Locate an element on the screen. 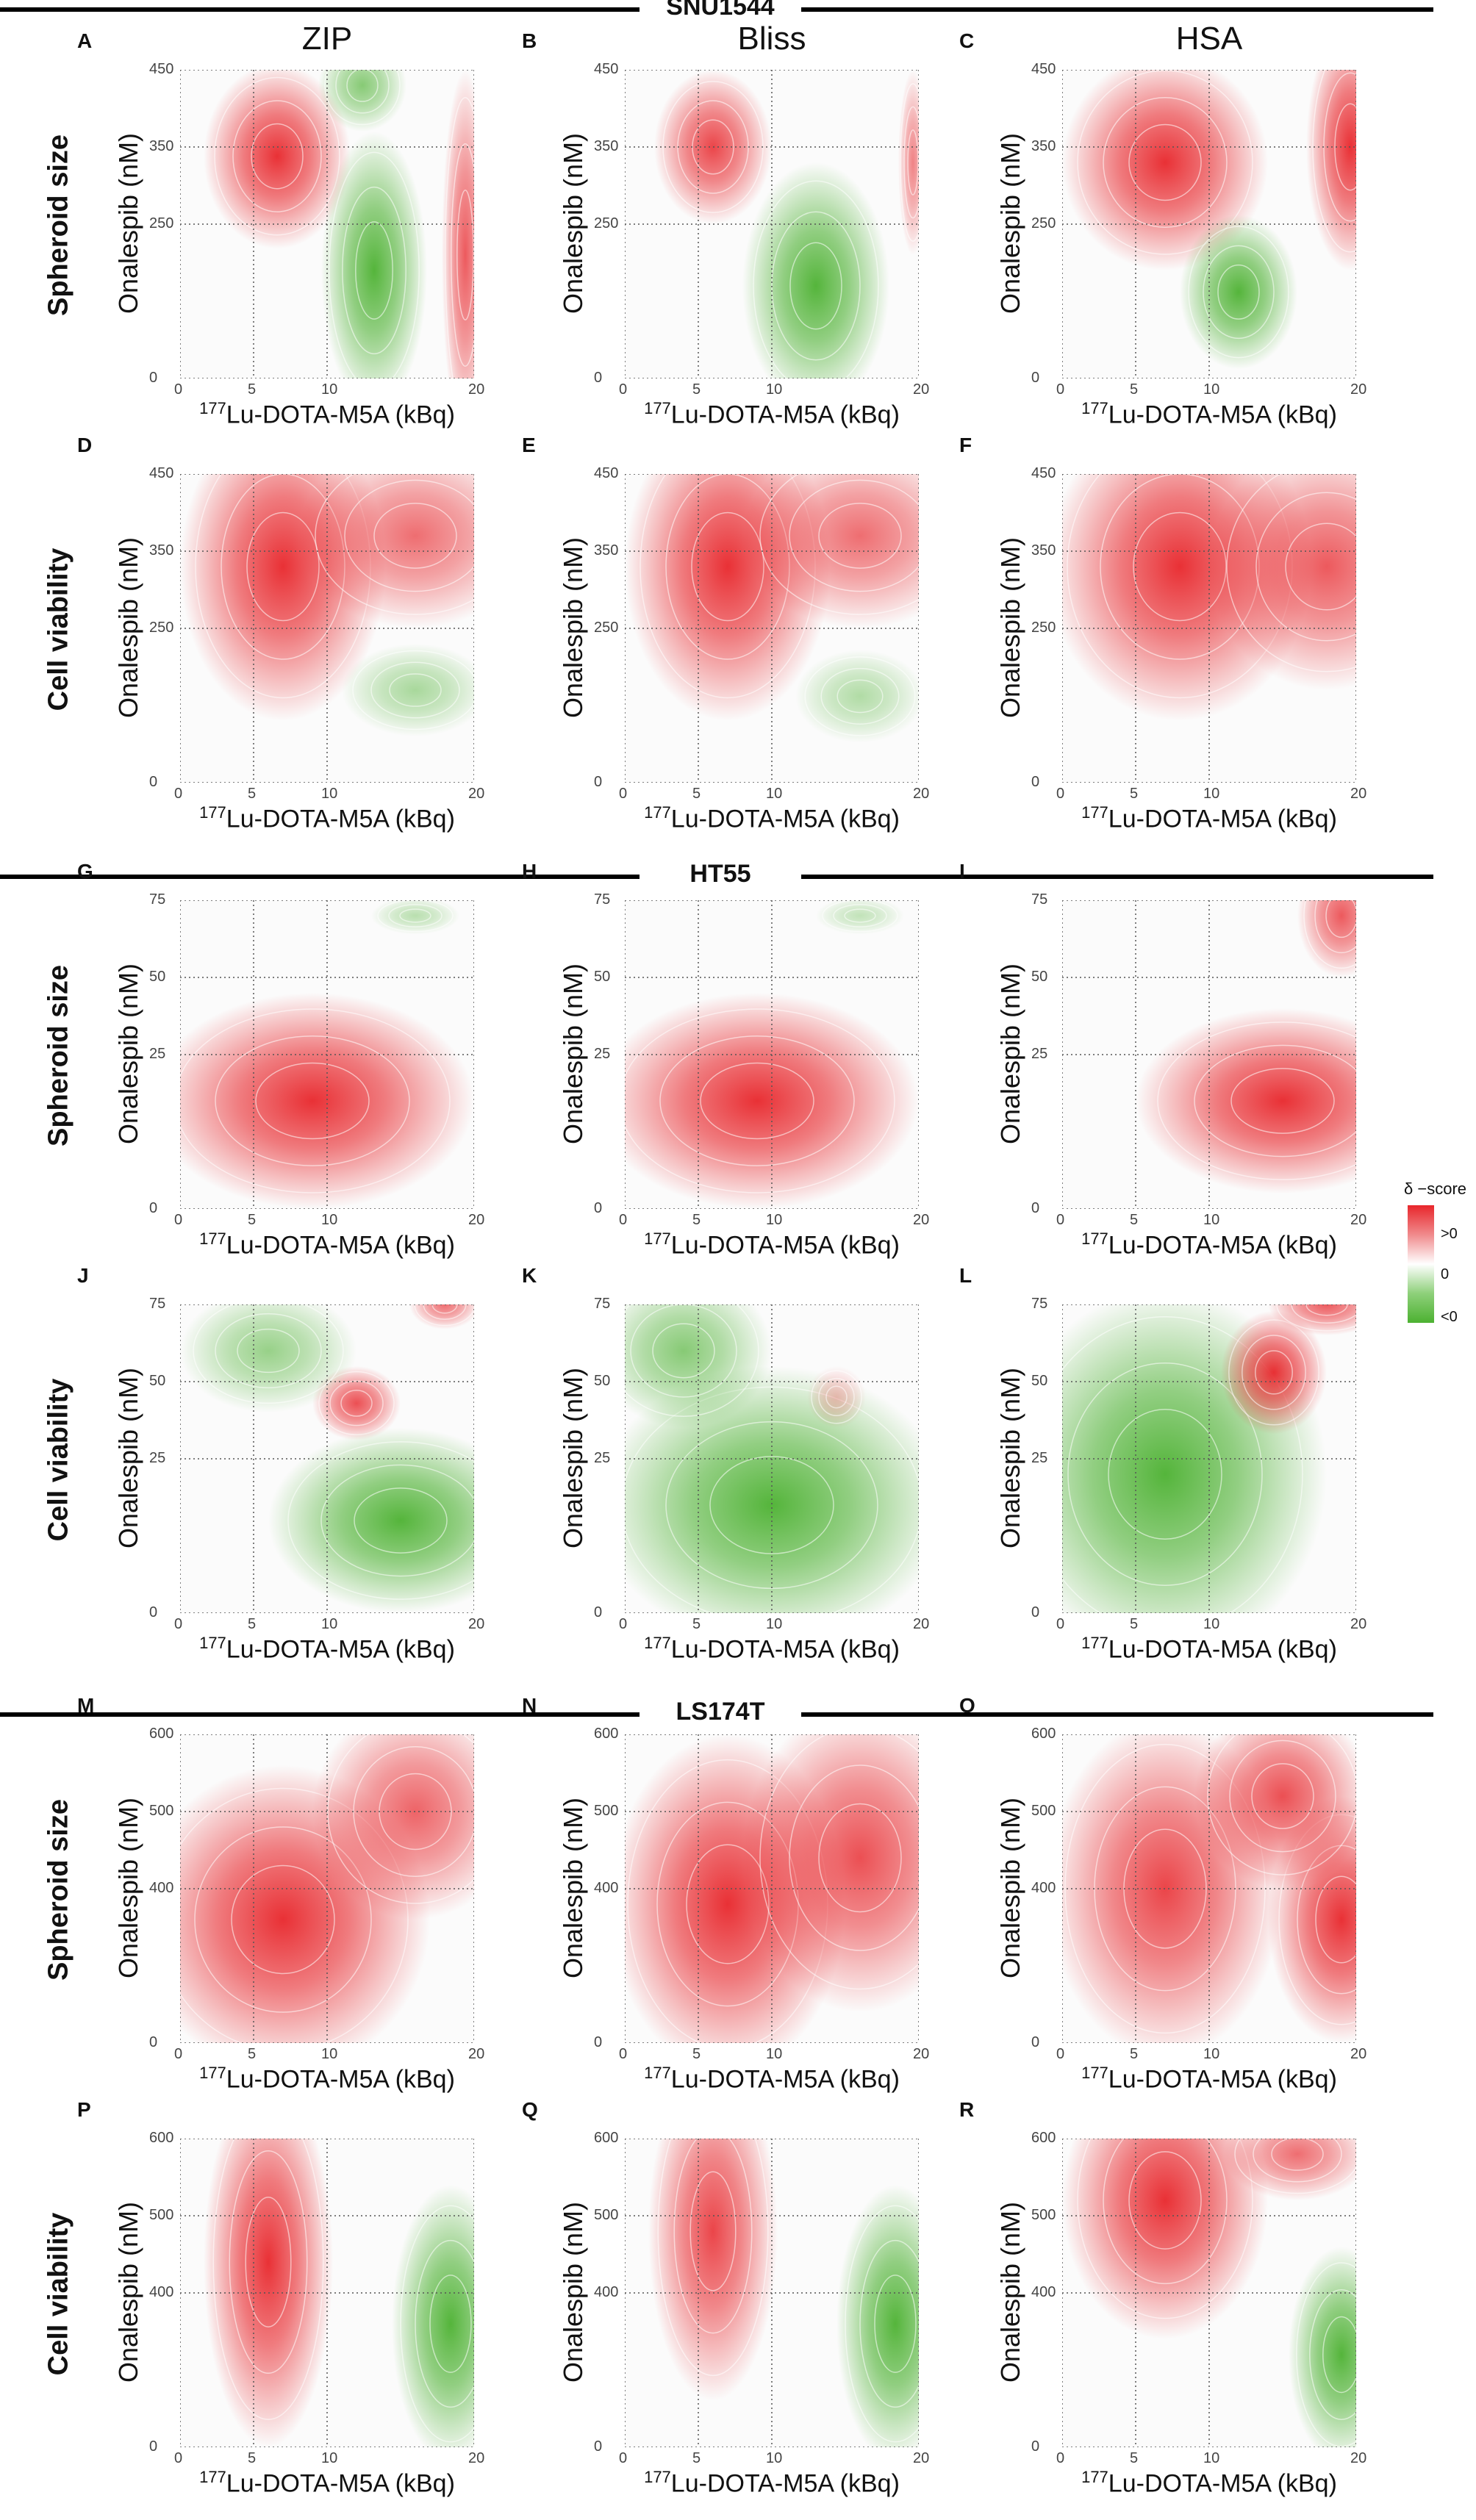 The image size is (1476, 2520). row-label: Cell viability is located at coordinates (59, 2294).